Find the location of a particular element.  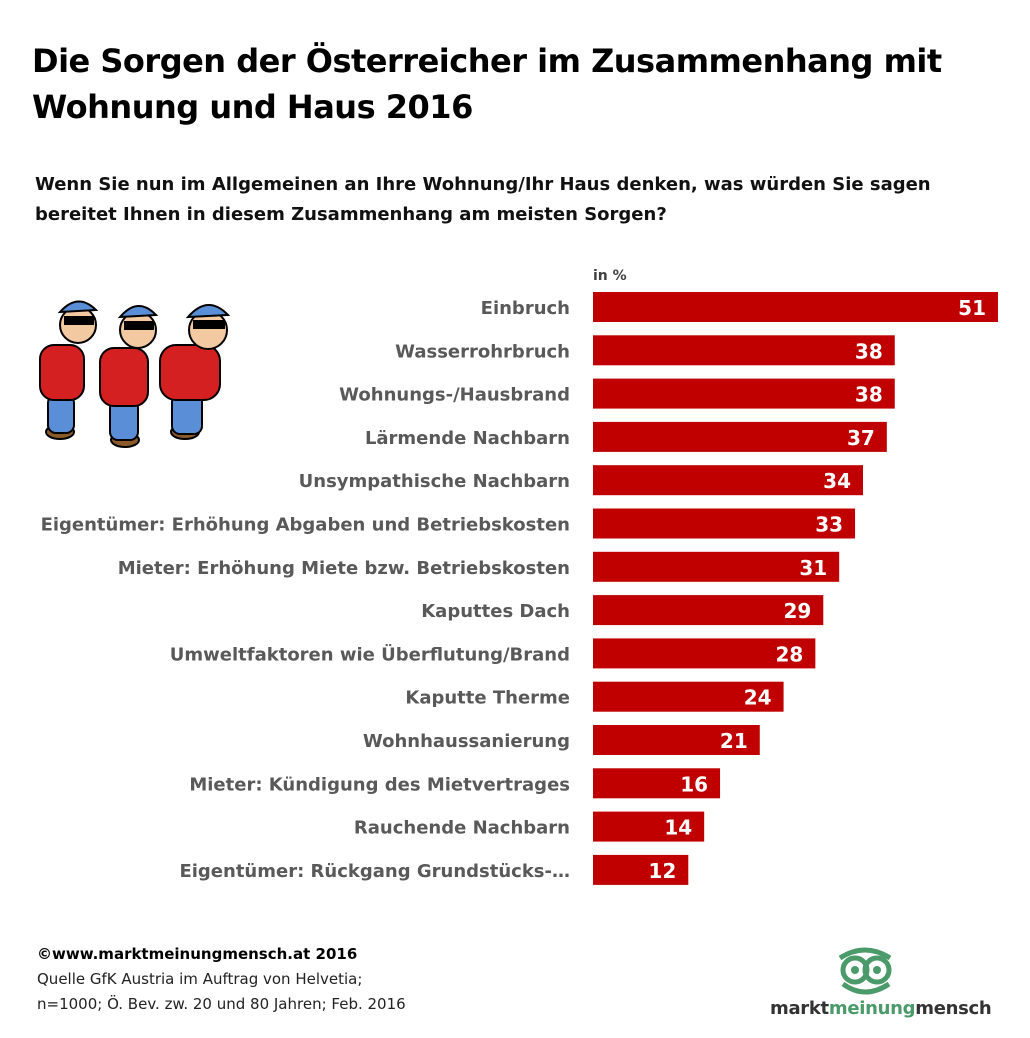

character-middle is located at coordinates (129, 376).